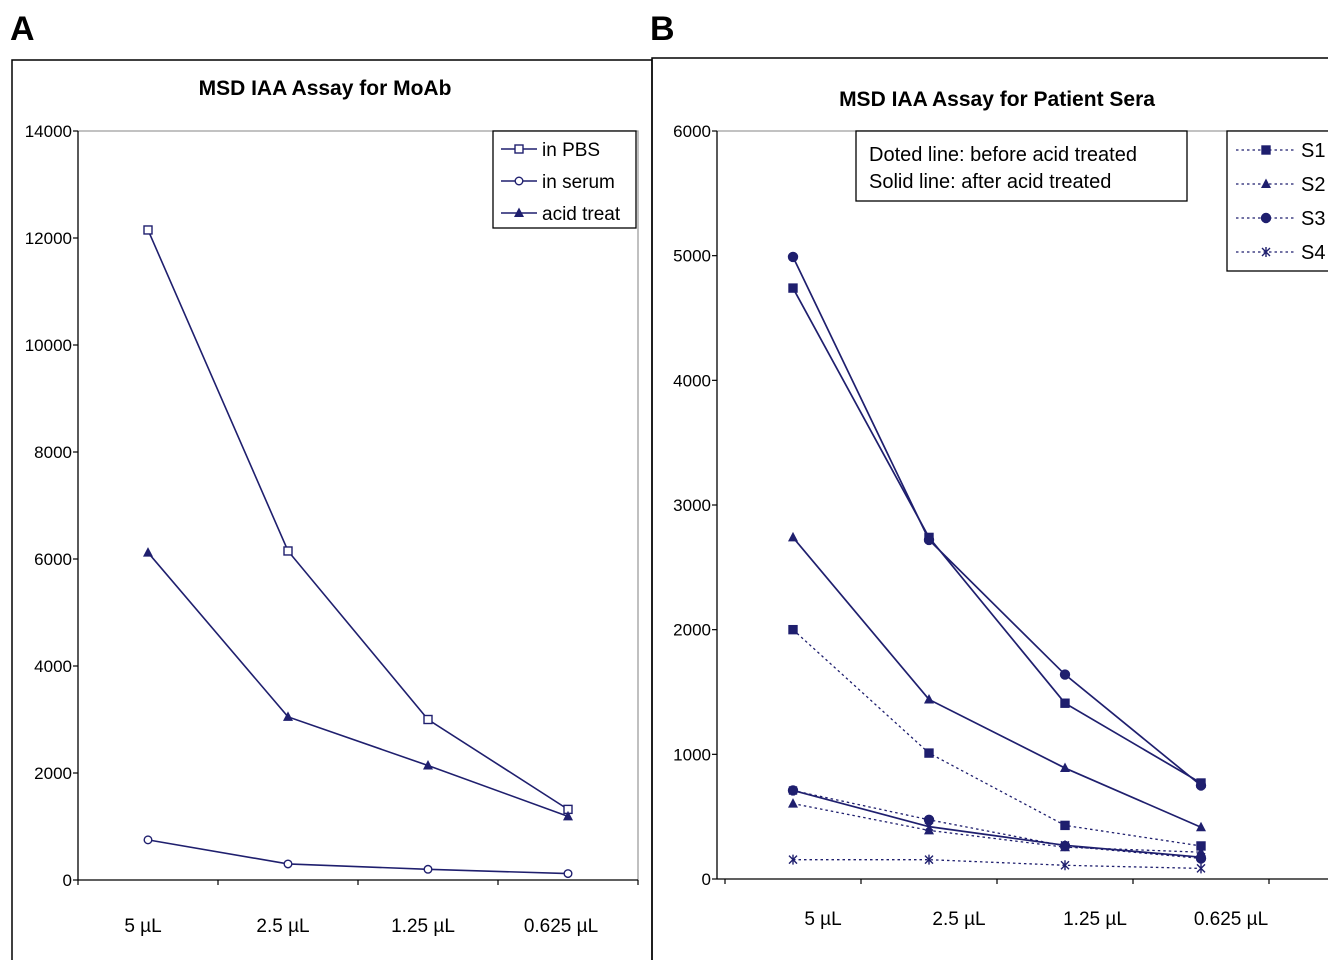 The image size is (1328, 960). What do you see at coordinates (1313, 185) in the screenshot?
I see `chart-b-legend-label-1: S2` at bounding box center [1313, 185].